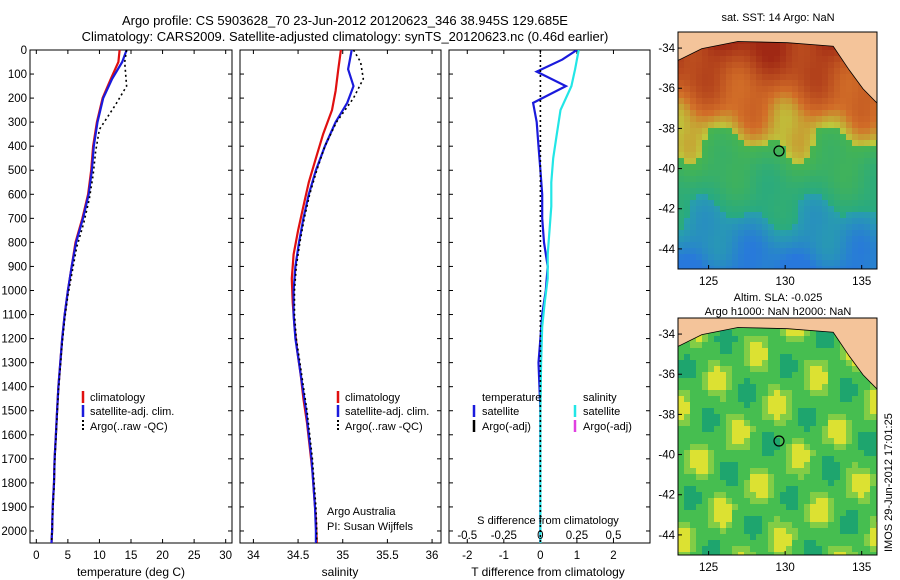 This screenshot has width=900, height=580. Describe the element at coordinates (17, 195) in the screenshot. I see `y-tick-label: 600` at that location.